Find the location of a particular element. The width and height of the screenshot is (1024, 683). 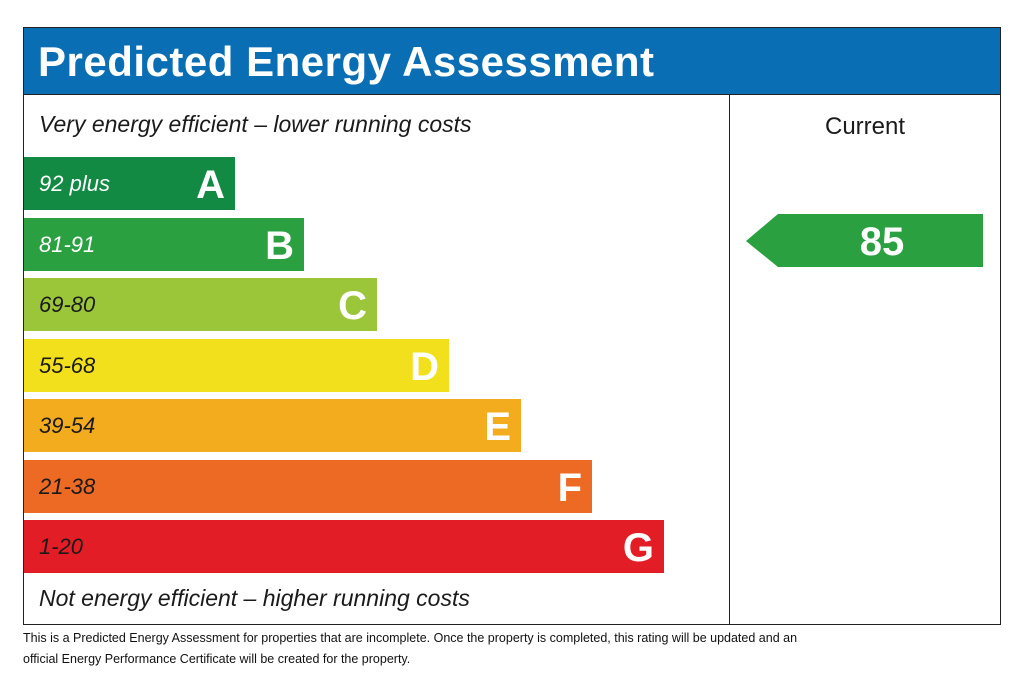

band-letter: A is located at coordinates (210, 185).